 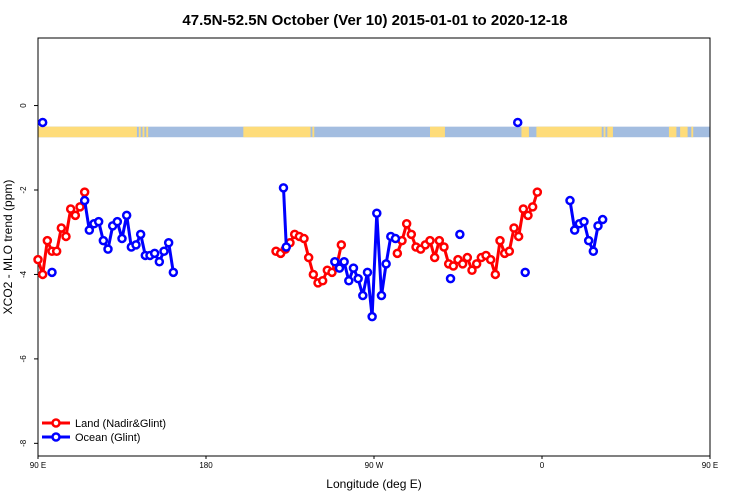 What do you see at coordinates (206, 465) in the screenshot?
I see `x-tick-label: 180` at bounding box center [206, 465].